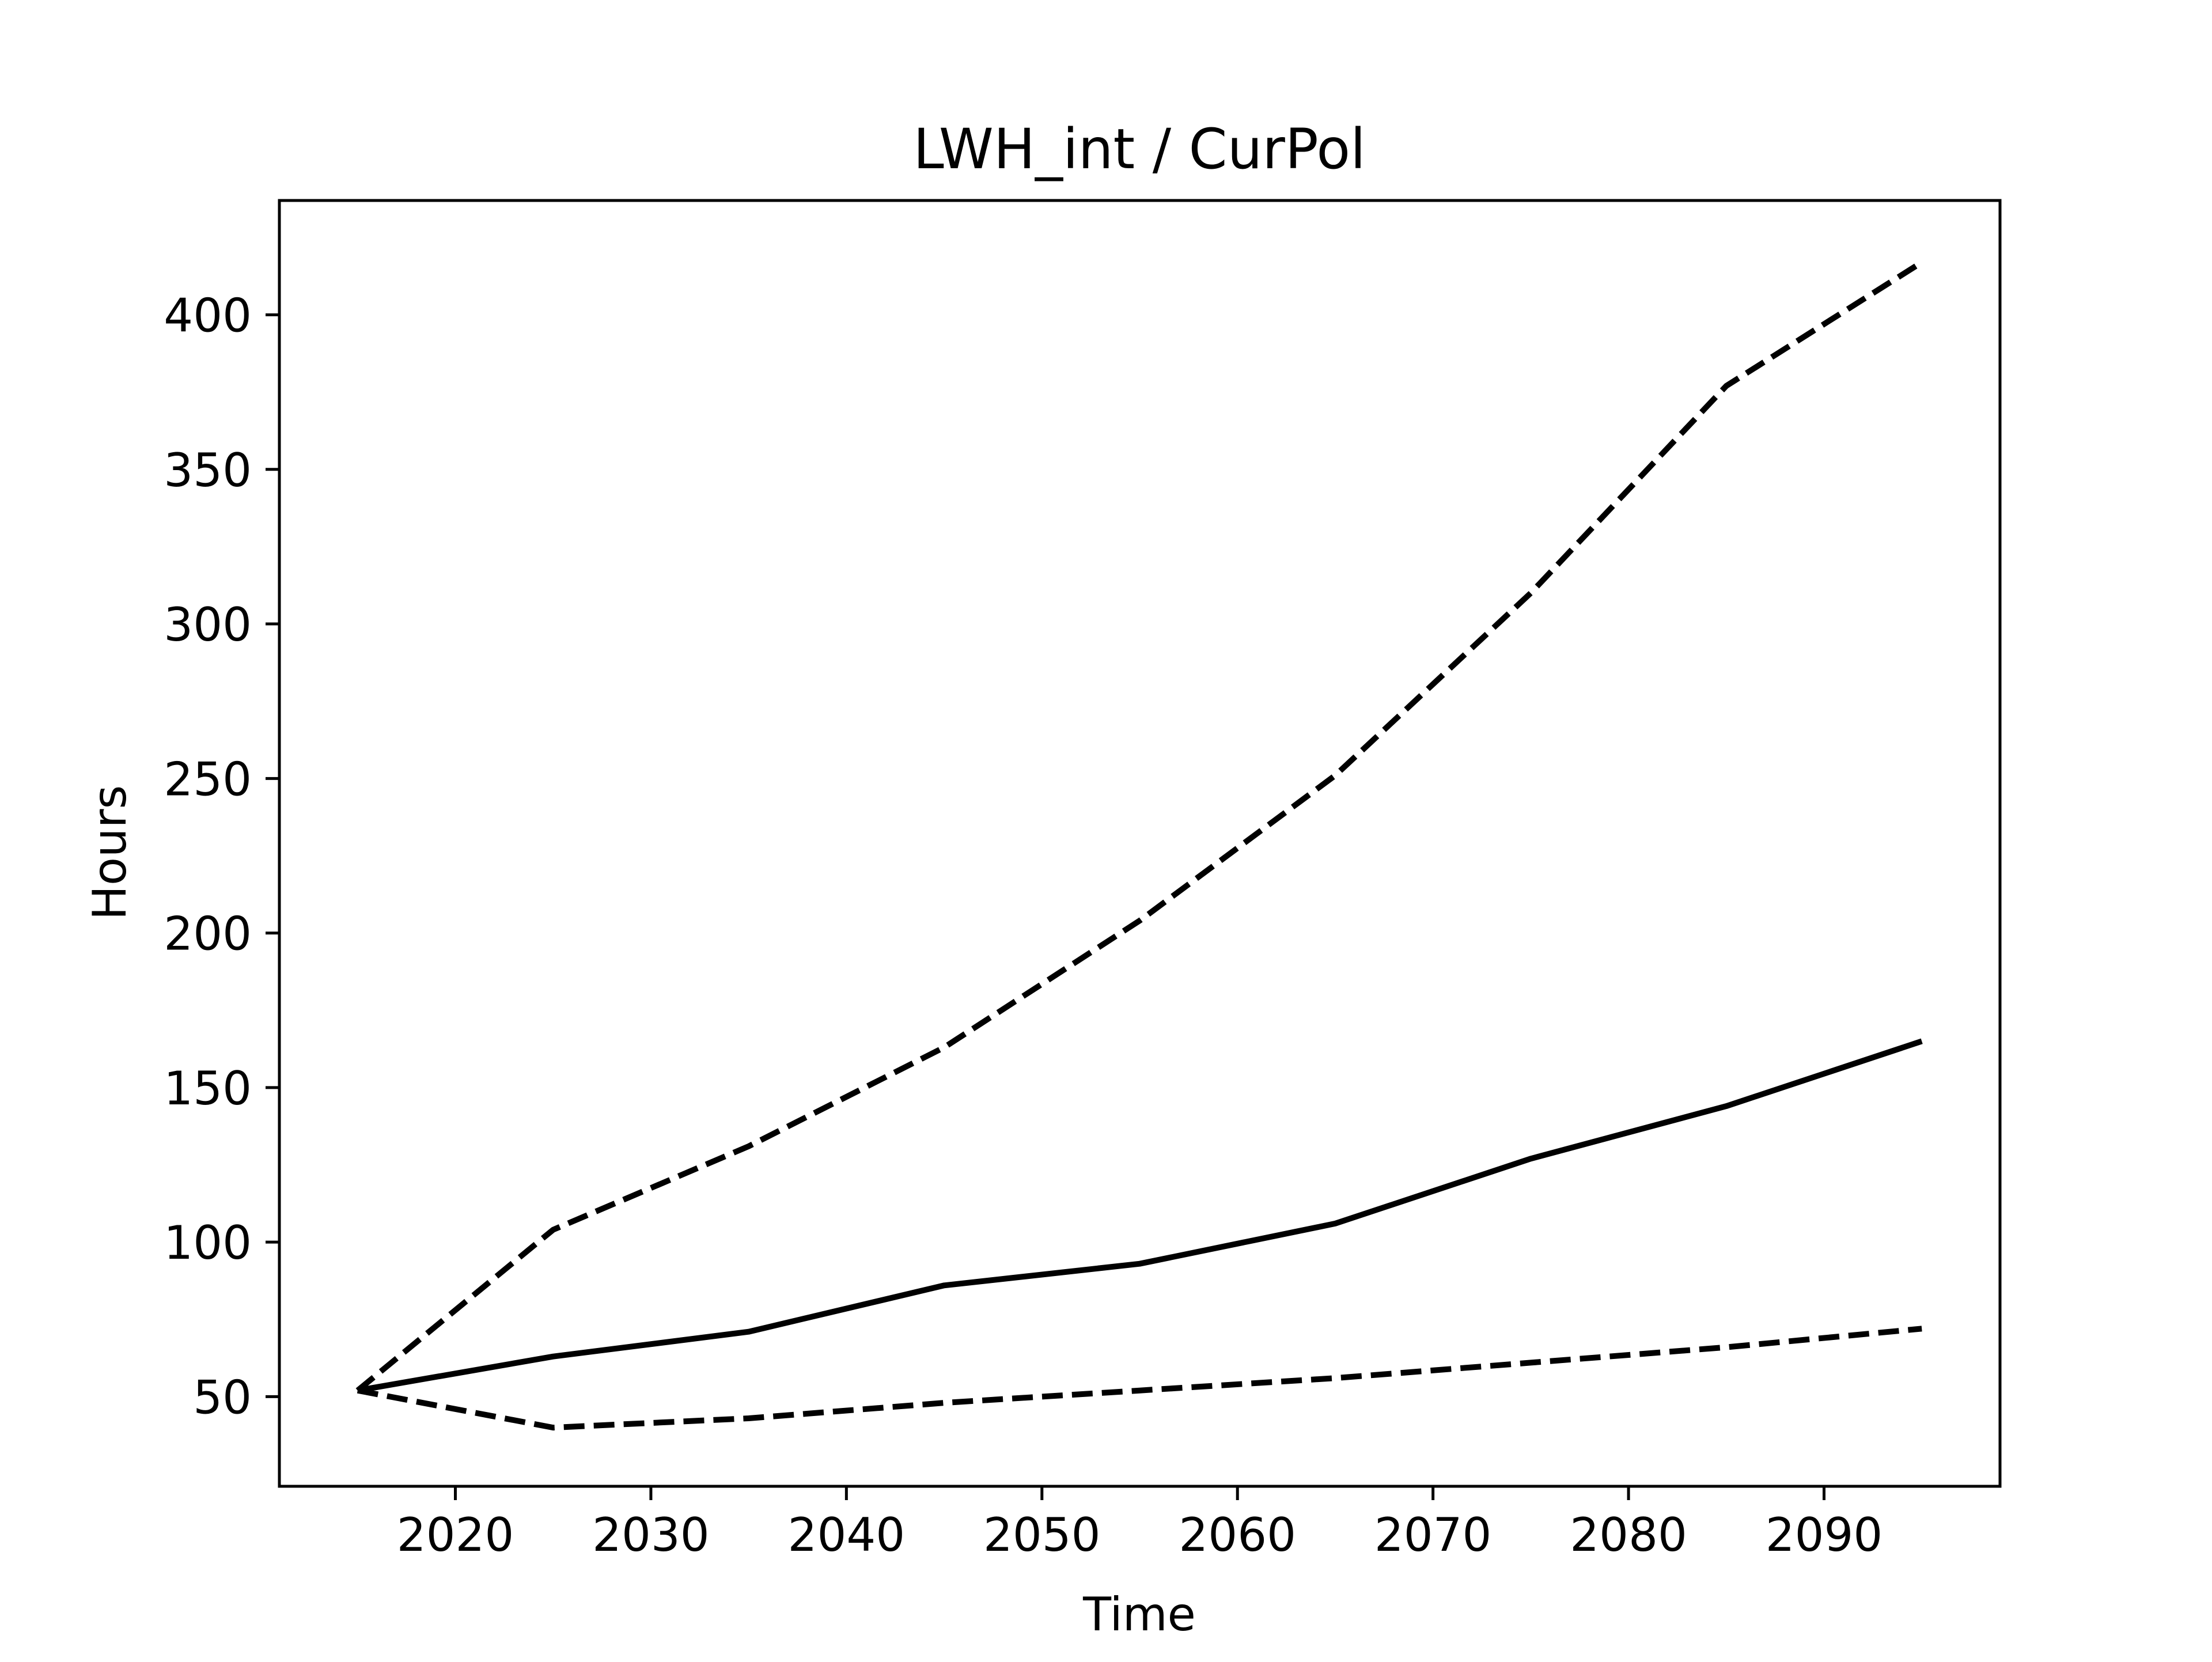  What do you see at coordinates (208, 779) in the screenshot?
I see `y-tick-label-250: 250` at bounding box center [208, 779].